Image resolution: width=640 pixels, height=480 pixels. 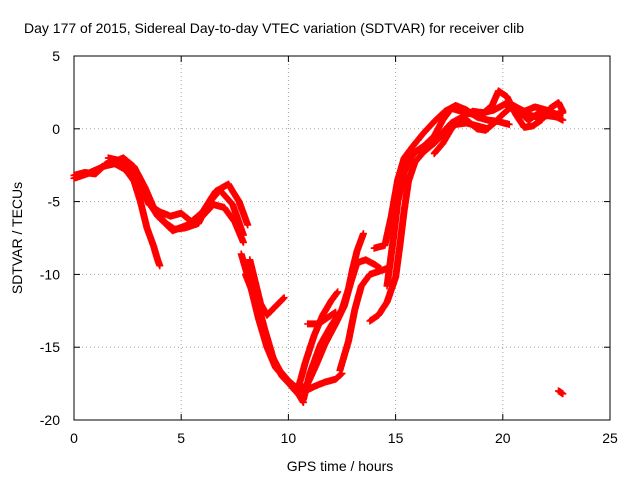 I want to click on y-tick-label: 0, so click(x=56, y=129).